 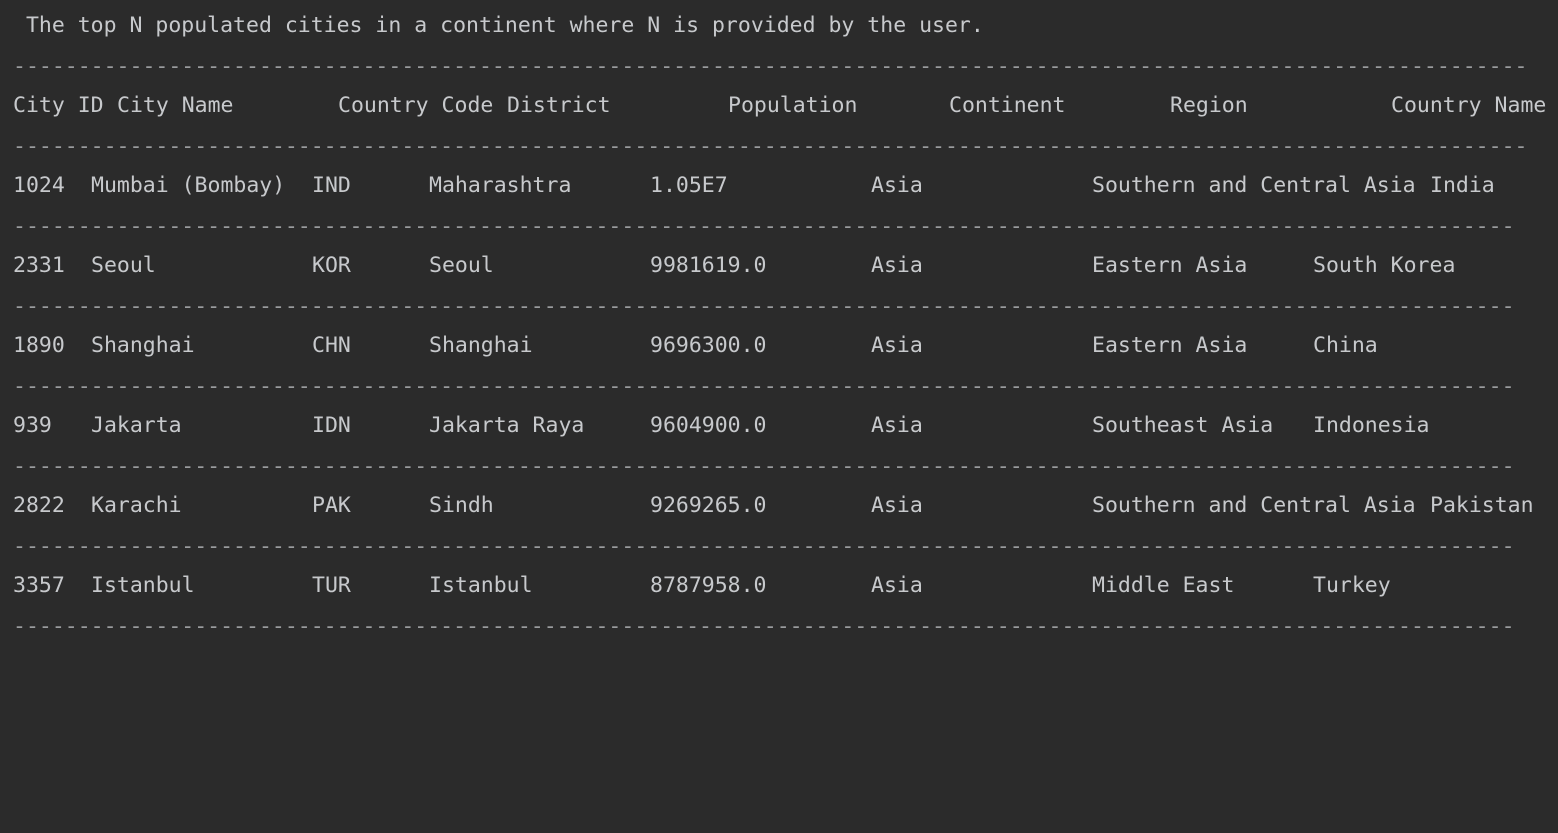 What do you see at coordinates (143, 345) in the screenshot?
I see `cell-city-name: Shanghai` at bounding box center [143, 345].